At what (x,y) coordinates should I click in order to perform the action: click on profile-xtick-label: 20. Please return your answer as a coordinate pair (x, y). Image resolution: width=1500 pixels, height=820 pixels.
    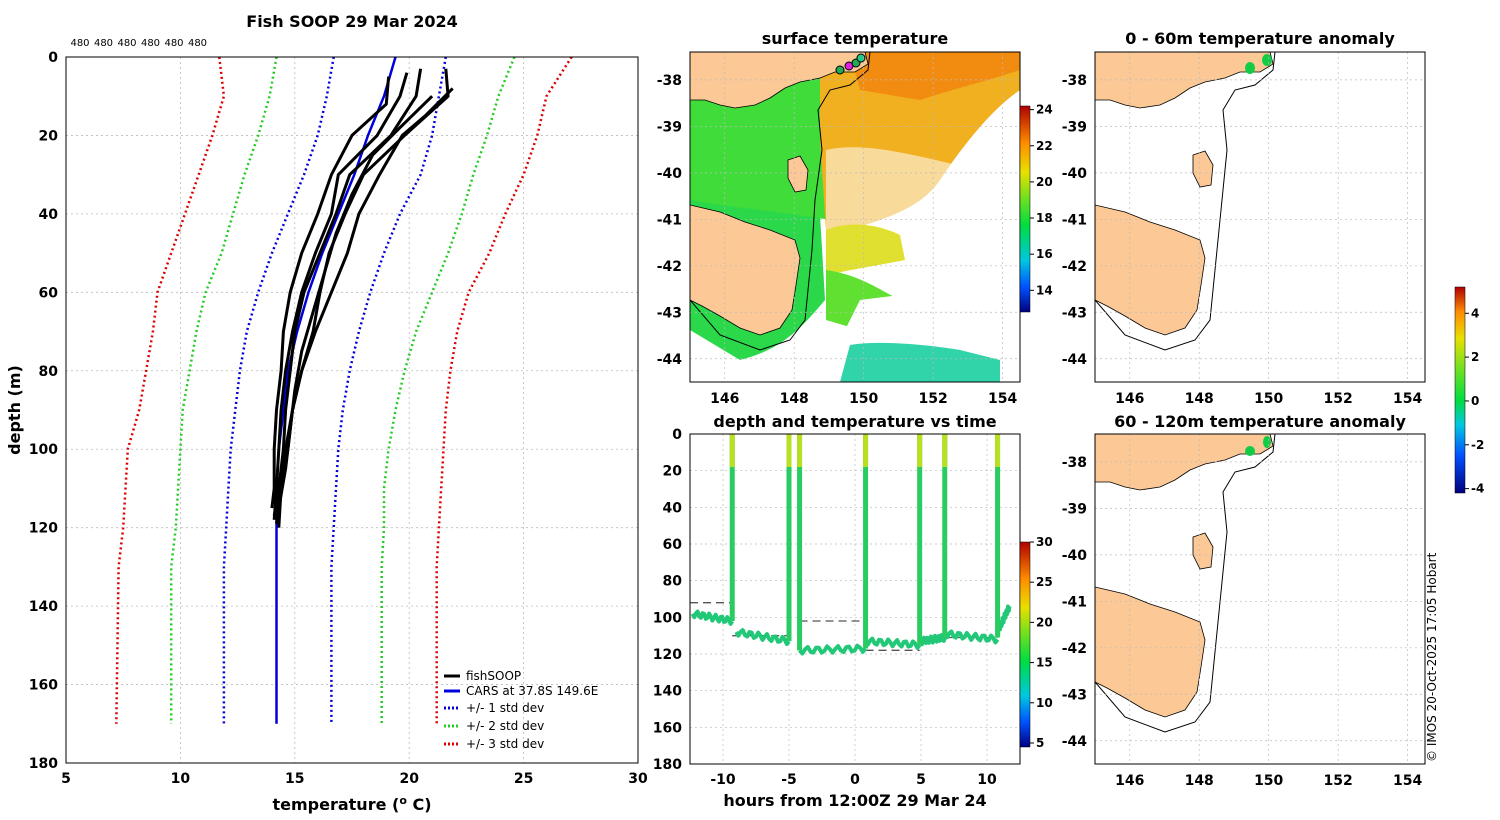
    Looking at the image, I should click on (409, 779).